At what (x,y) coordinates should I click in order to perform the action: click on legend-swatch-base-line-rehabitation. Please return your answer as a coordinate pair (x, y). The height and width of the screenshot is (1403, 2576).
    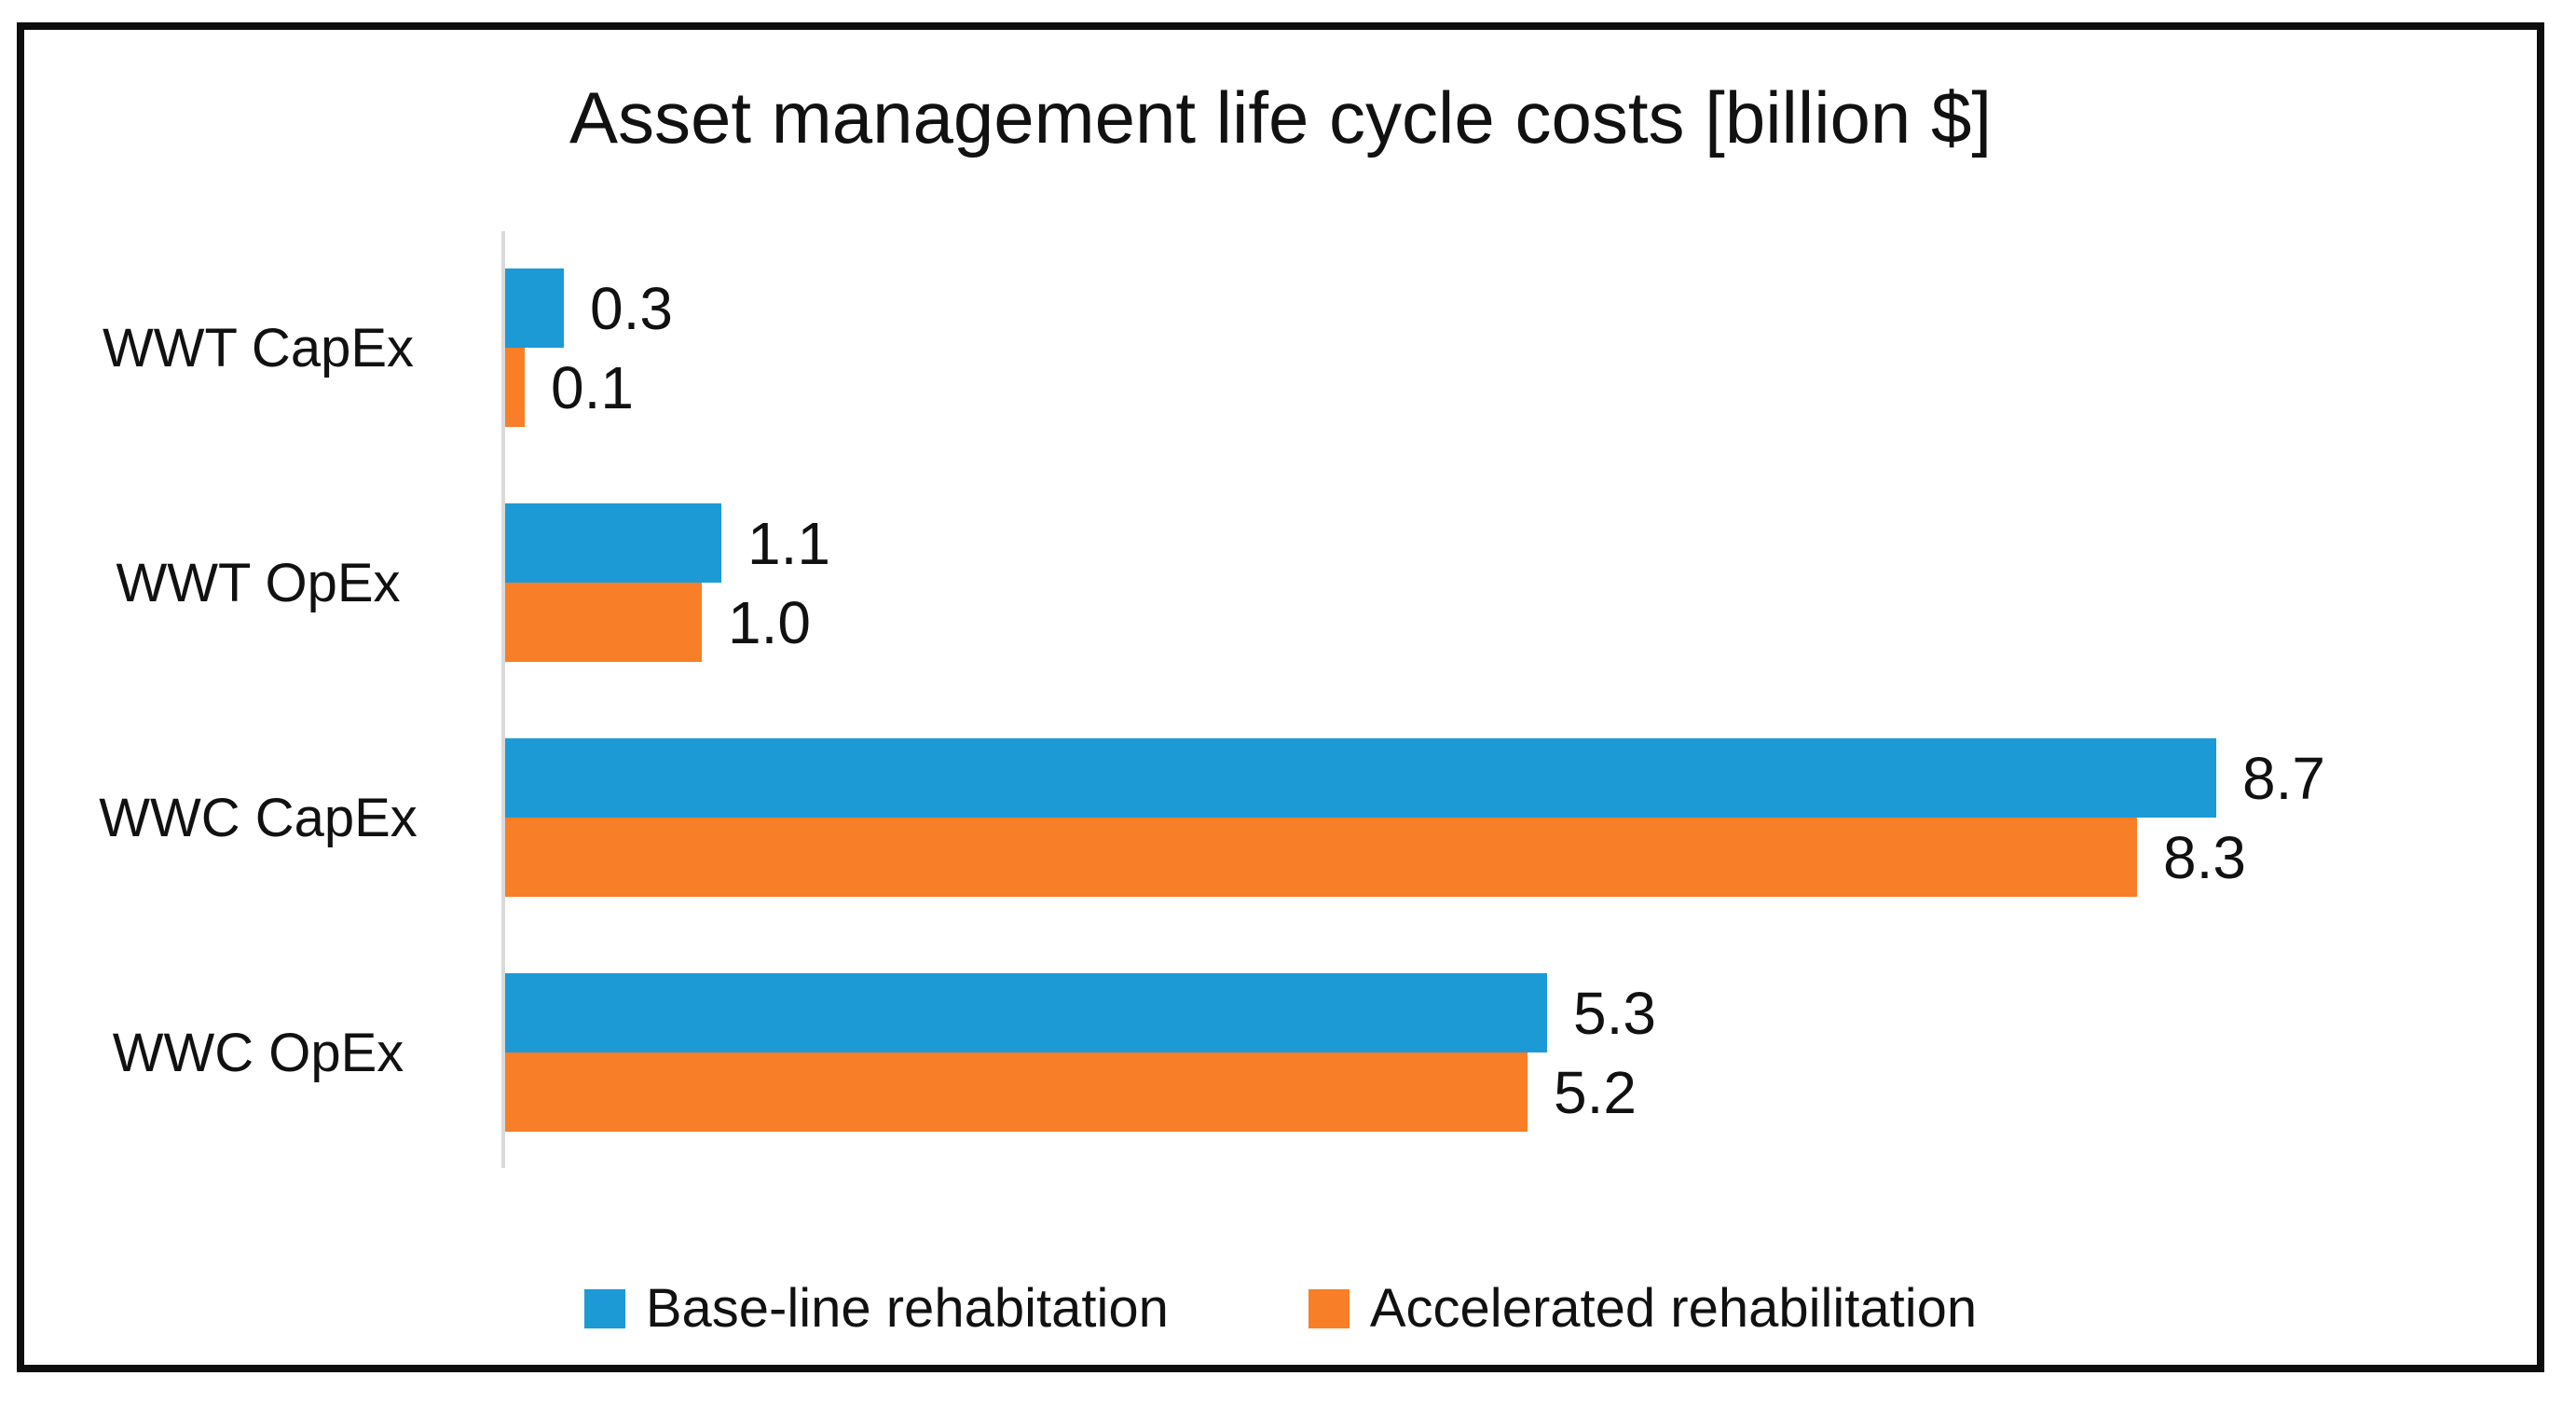
    Looking at the image, I should click on (604, 1308).